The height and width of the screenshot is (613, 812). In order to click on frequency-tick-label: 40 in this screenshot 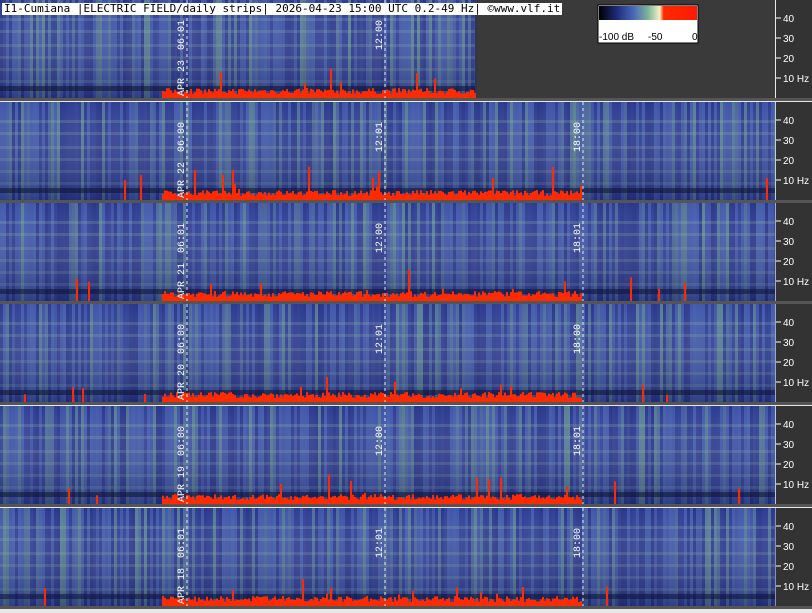, I will do `click(789, 425)`.